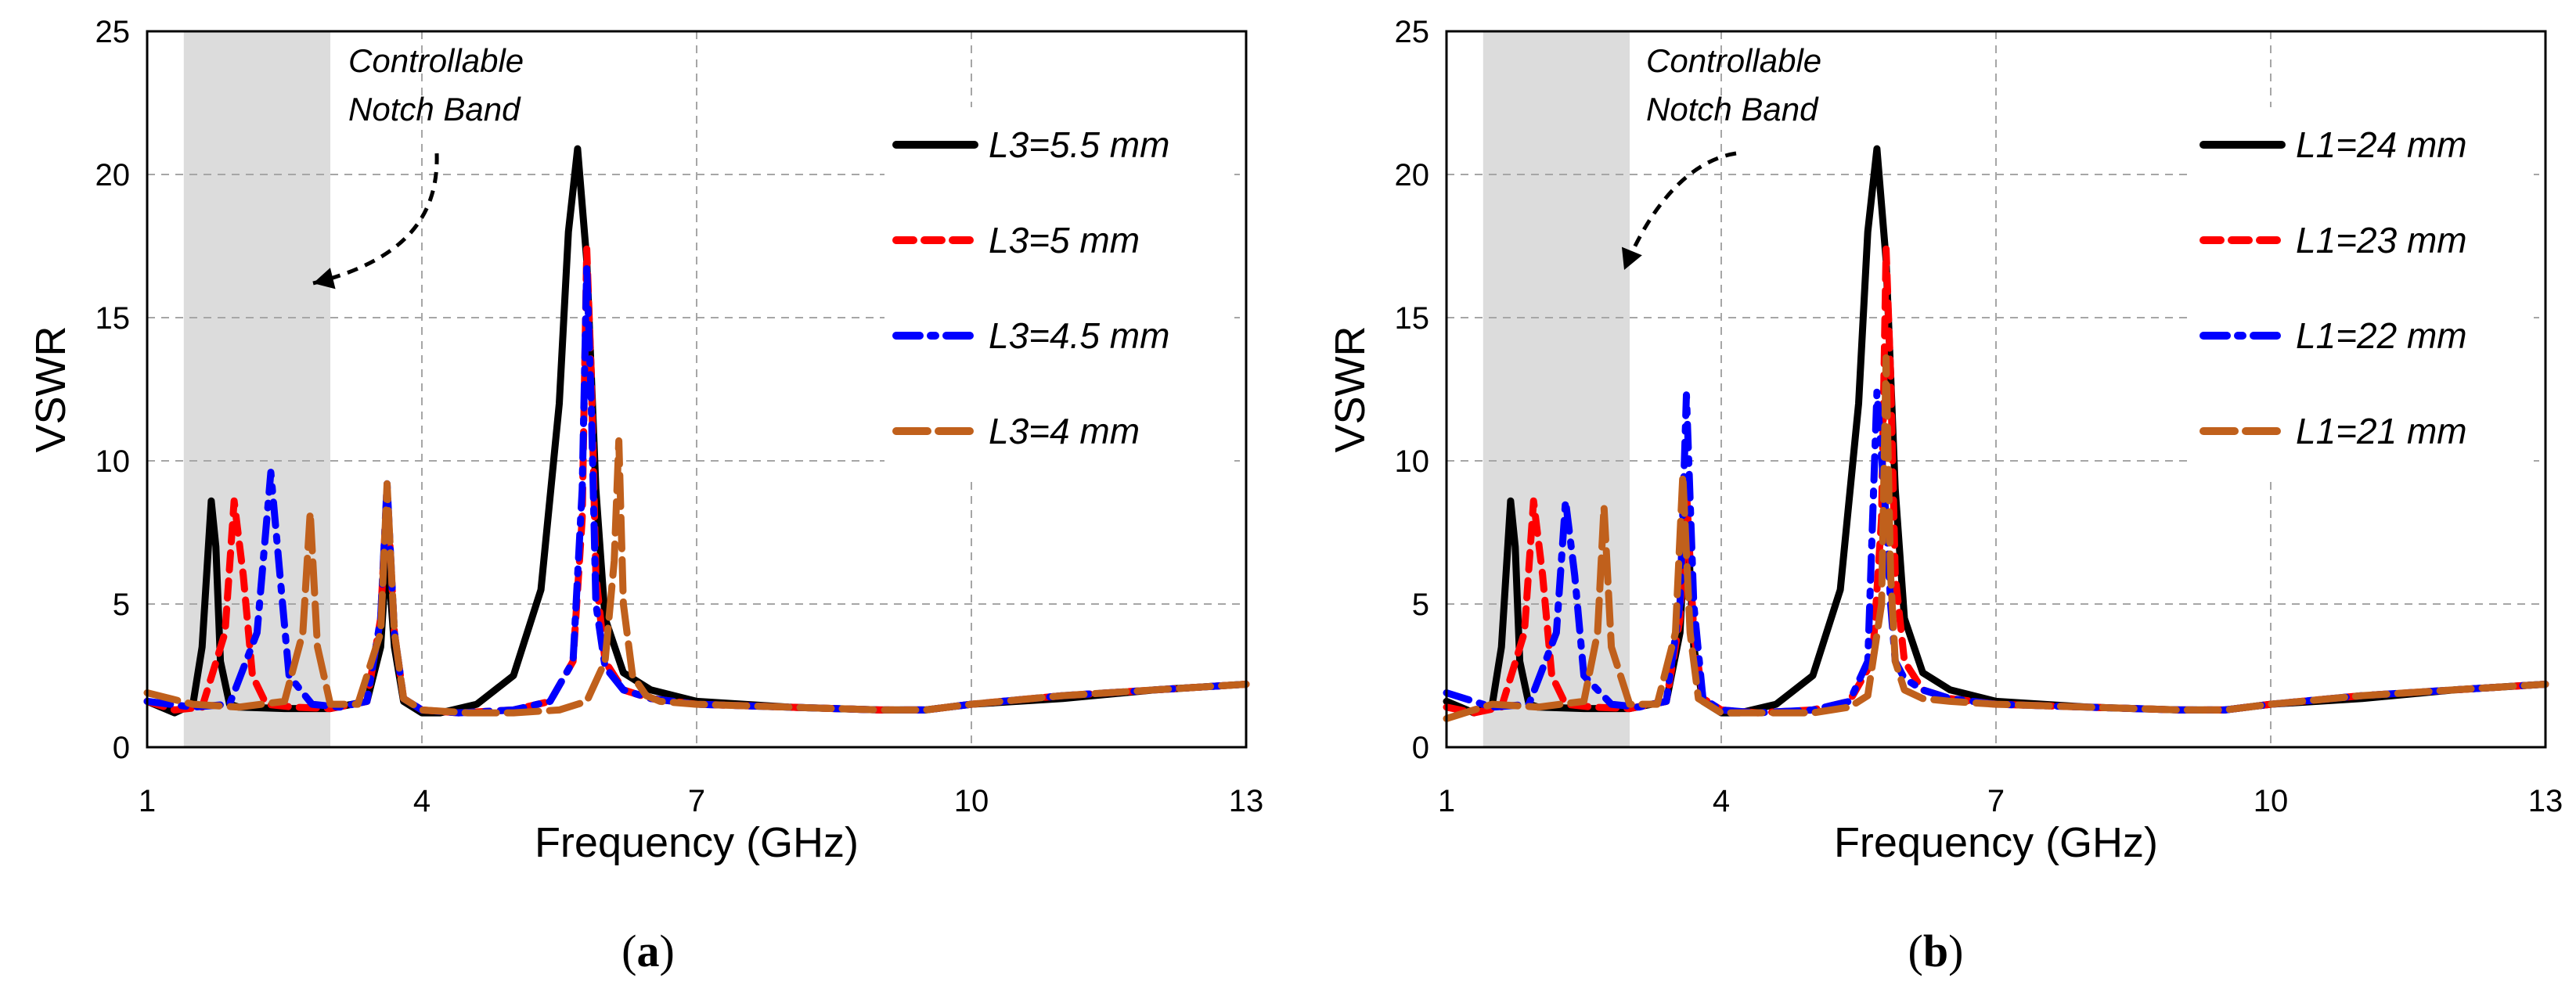 The width and height of the screenshot is (2576, 996). What do you see at coordinates (1064, 431) in the screenshot?
I see `legend-label-4: L3=4 mm` at bounding box center [1064, 431].